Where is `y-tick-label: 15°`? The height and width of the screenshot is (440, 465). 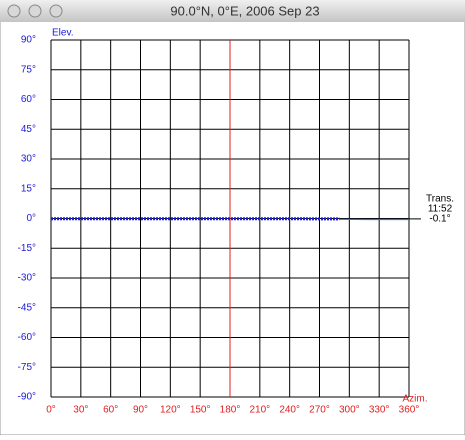
y-tick-label: 15° is located at coordinates (28, 188).